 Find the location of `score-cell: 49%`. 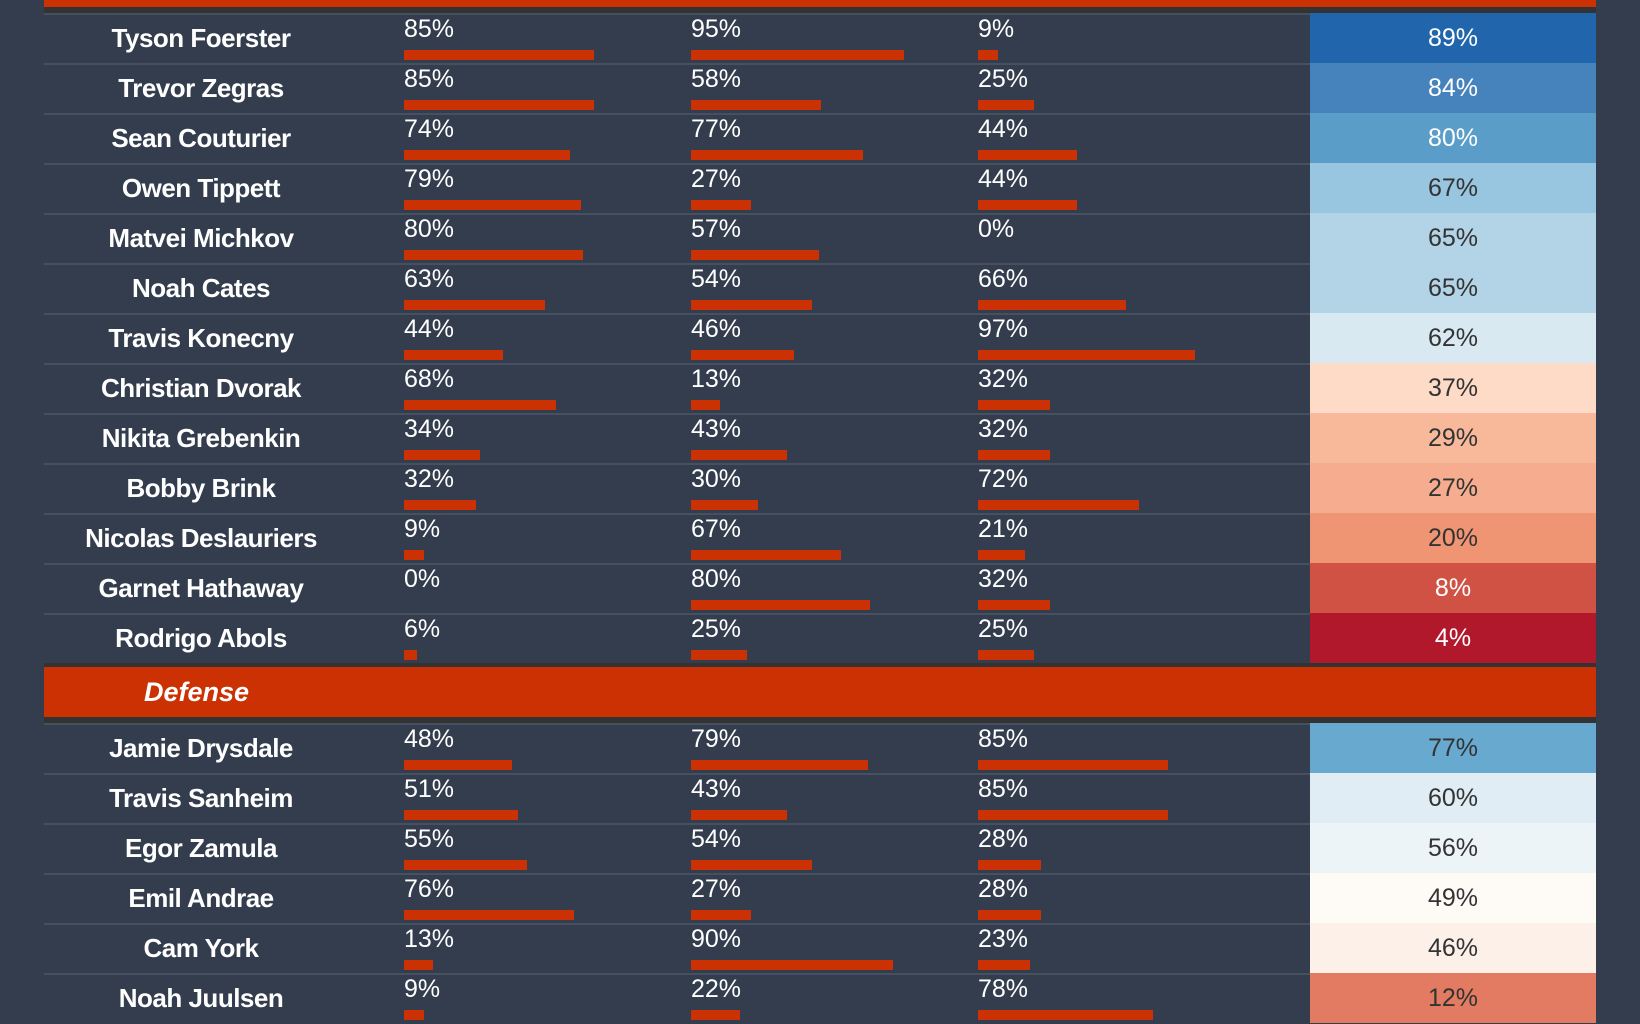

score-cell: 49% is located at coordinates (1453, 898).